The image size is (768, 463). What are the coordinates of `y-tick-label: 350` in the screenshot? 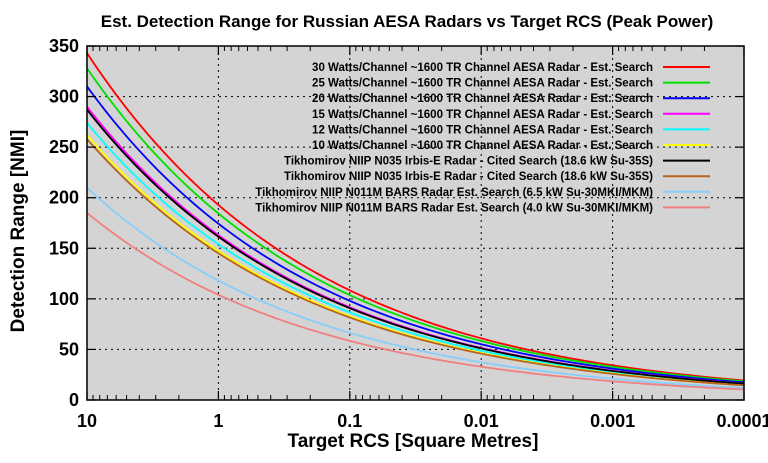 It's located at (64, 46).